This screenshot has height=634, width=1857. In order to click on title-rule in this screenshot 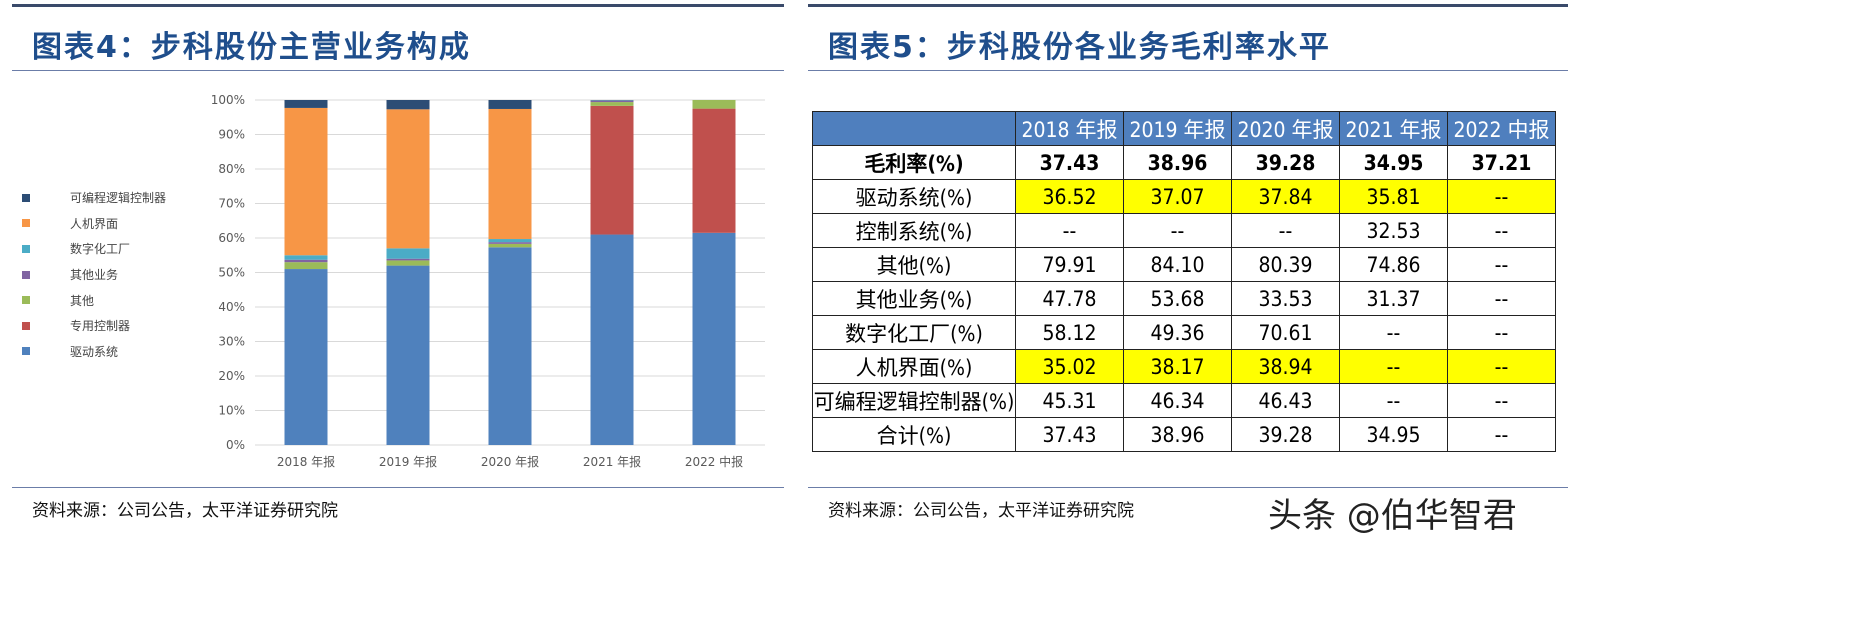, I will do `click(398, 70)`.